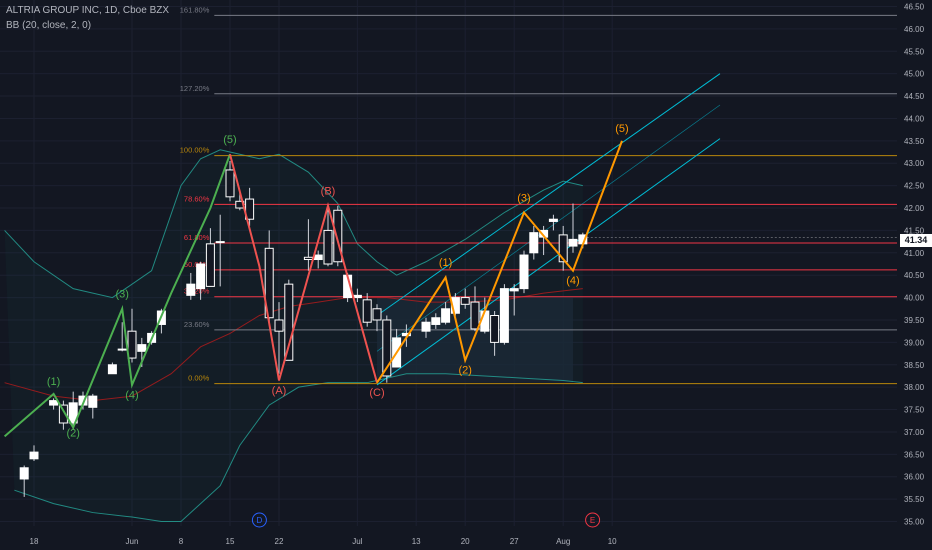 Image resolution: width=932 pixels, height=550 pixels. I want to click on x-axis-tick-label: Jun, so click(132, 541).